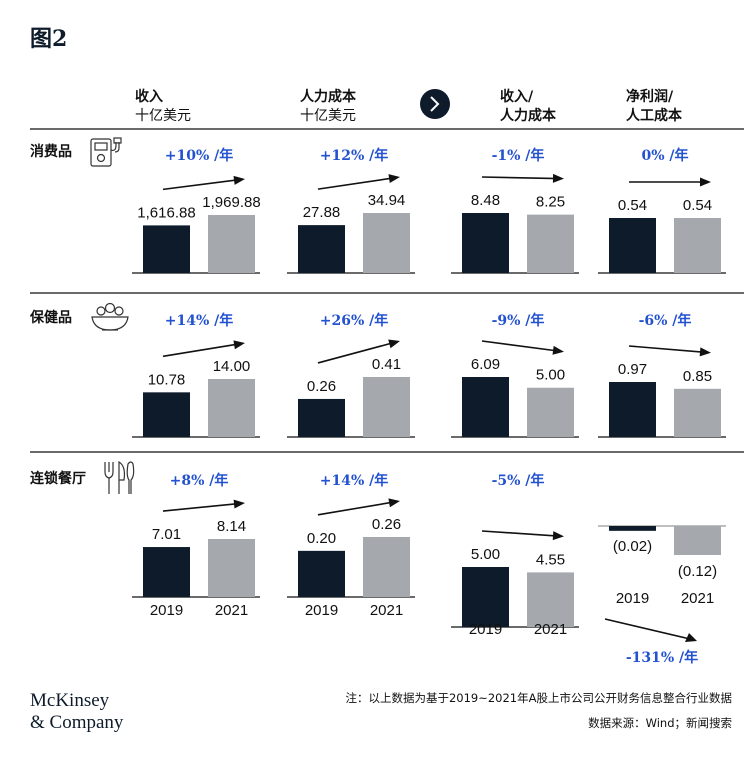  What do you see at coordinates (149, 96) in the screenshot?
I see `header-revenue-line1: 收入` at bounding box center [149, 96].